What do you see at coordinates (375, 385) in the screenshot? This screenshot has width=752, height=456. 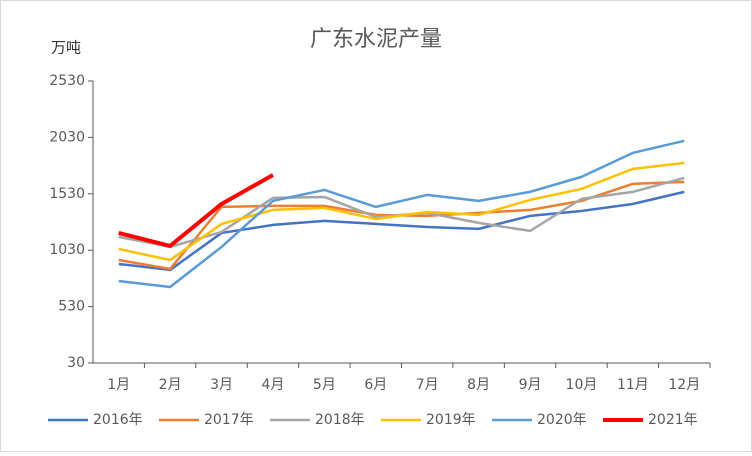 I see `x-tick-label: 6月` at bounding box center [375, 385].